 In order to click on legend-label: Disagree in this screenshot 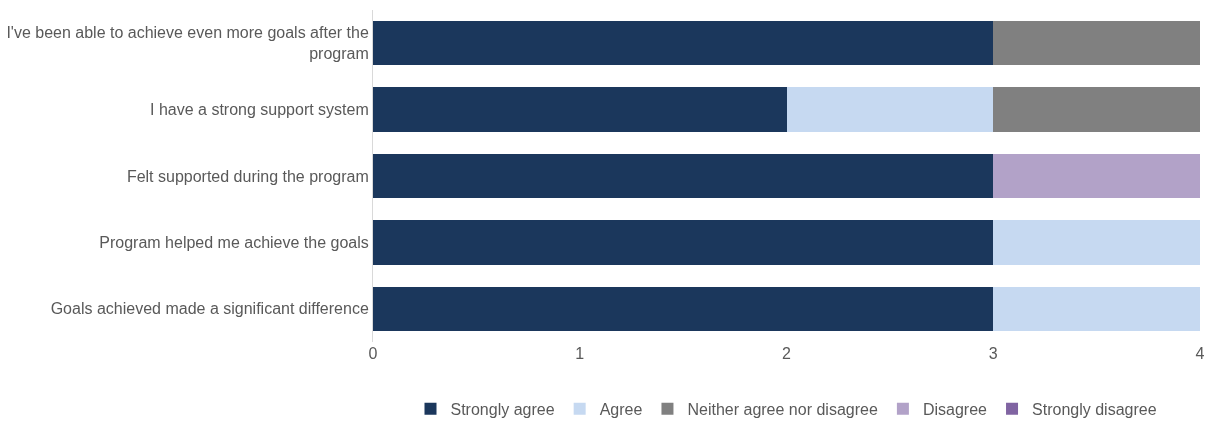, I will do `click(955, 409)`.